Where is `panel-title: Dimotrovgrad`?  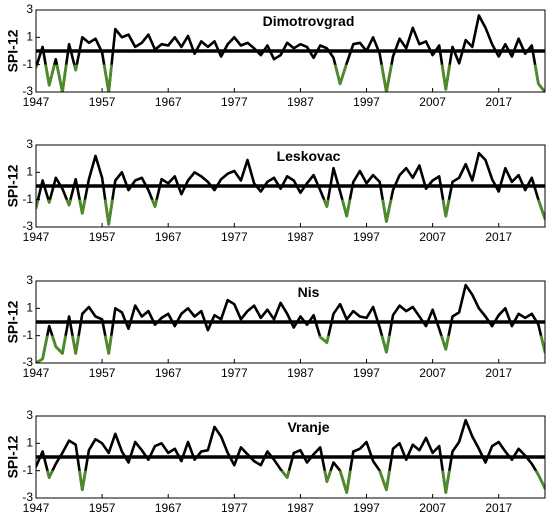 panel-title: Dimotrovgrad is located at coordinates (309, 21).